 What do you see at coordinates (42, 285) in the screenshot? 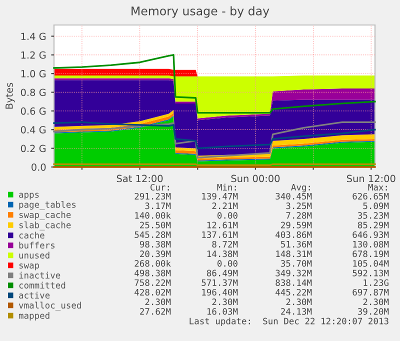
I see `legend-label: committed` at bounding box center [42, 285].